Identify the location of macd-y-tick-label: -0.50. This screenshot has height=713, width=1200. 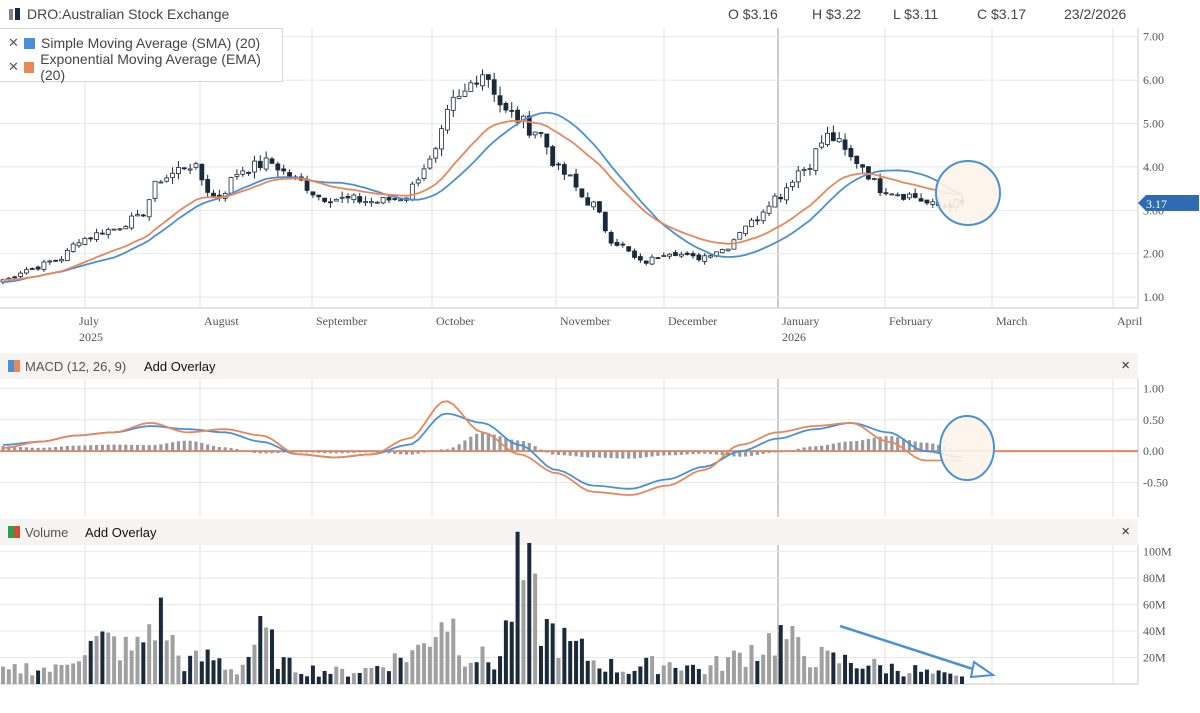
(1155, 483).